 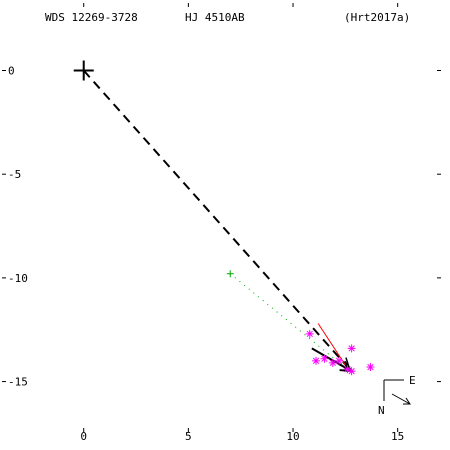 I want to click on y-tick-label: -15, so click(x=18, y=382).